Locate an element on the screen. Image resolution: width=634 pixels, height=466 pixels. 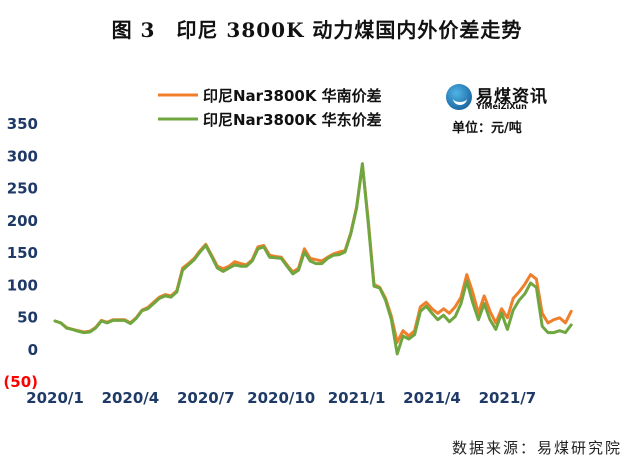
y-tick-label: (50) is located at coordinates (20, 382).